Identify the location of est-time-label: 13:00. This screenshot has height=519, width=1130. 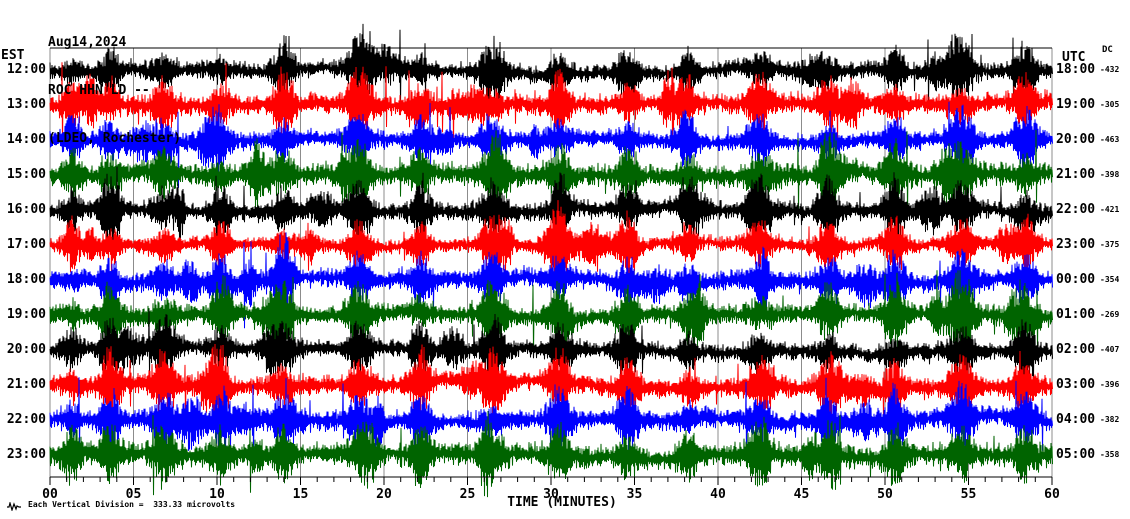
(26, 104).